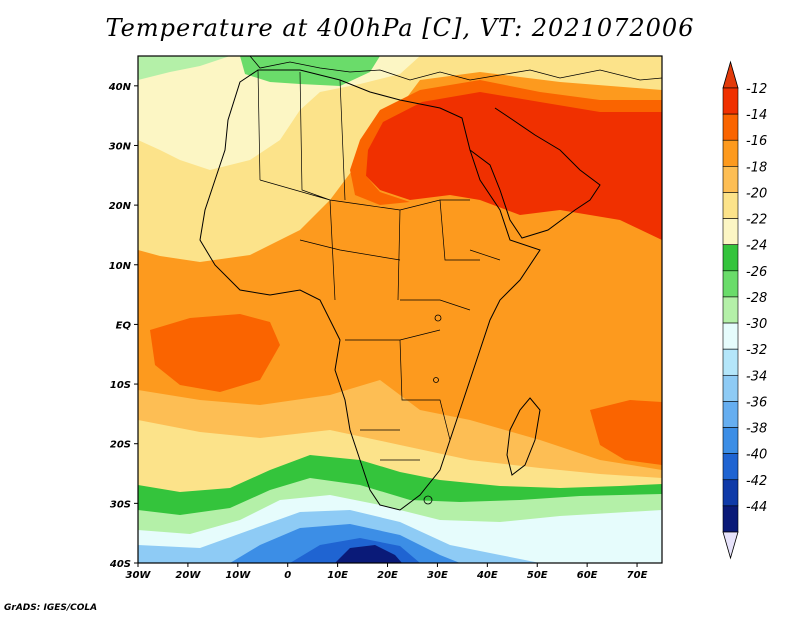 This screenshot has height=618, width=800. Describe the element at coordinates (184, 68) in the screenshot. I see `field-nw-green-corner` at that location.